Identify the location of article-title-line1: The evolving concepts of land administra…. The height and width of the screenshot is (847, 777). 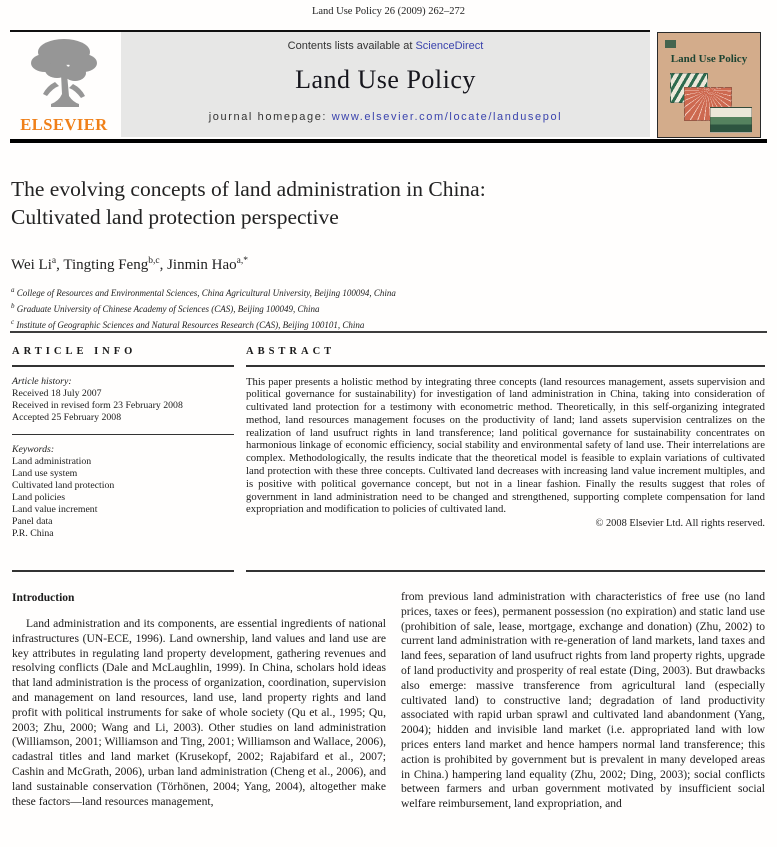
(248, 189).